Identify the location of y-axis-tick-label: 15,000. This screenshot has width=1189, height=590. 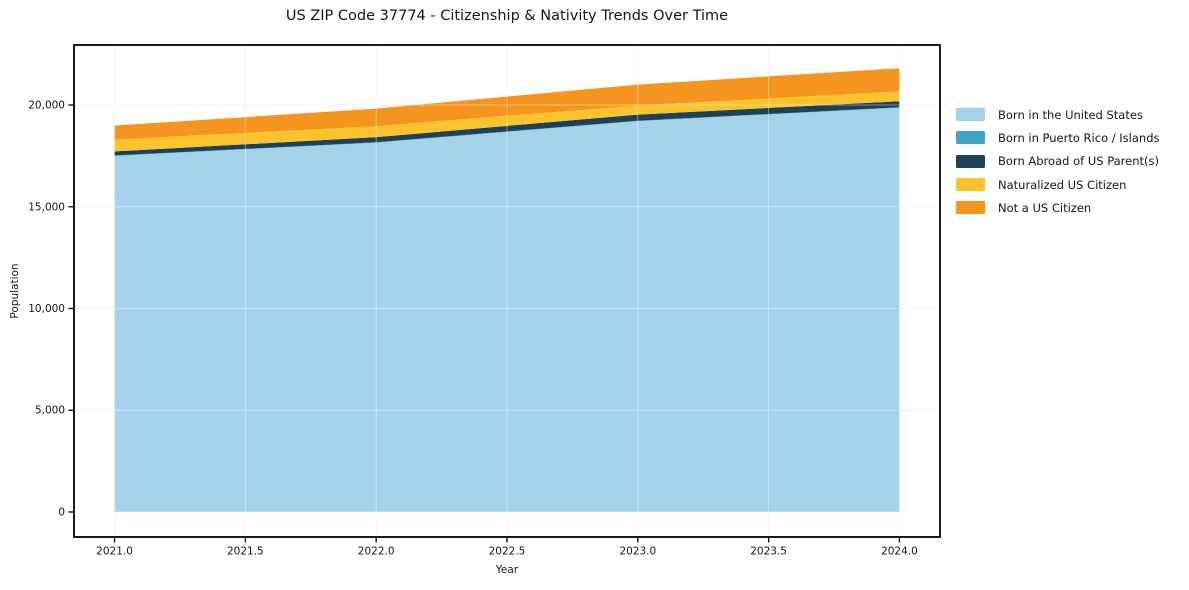
(46, 207).